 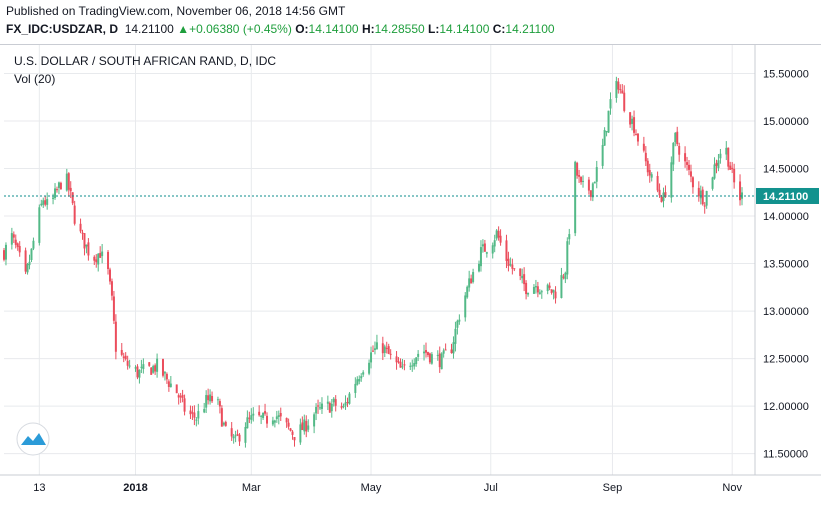 What do you see at coordinates (491, 488) in the screenshot?
I see `time-tick-label: Jul` at bounding box center [491, 488].